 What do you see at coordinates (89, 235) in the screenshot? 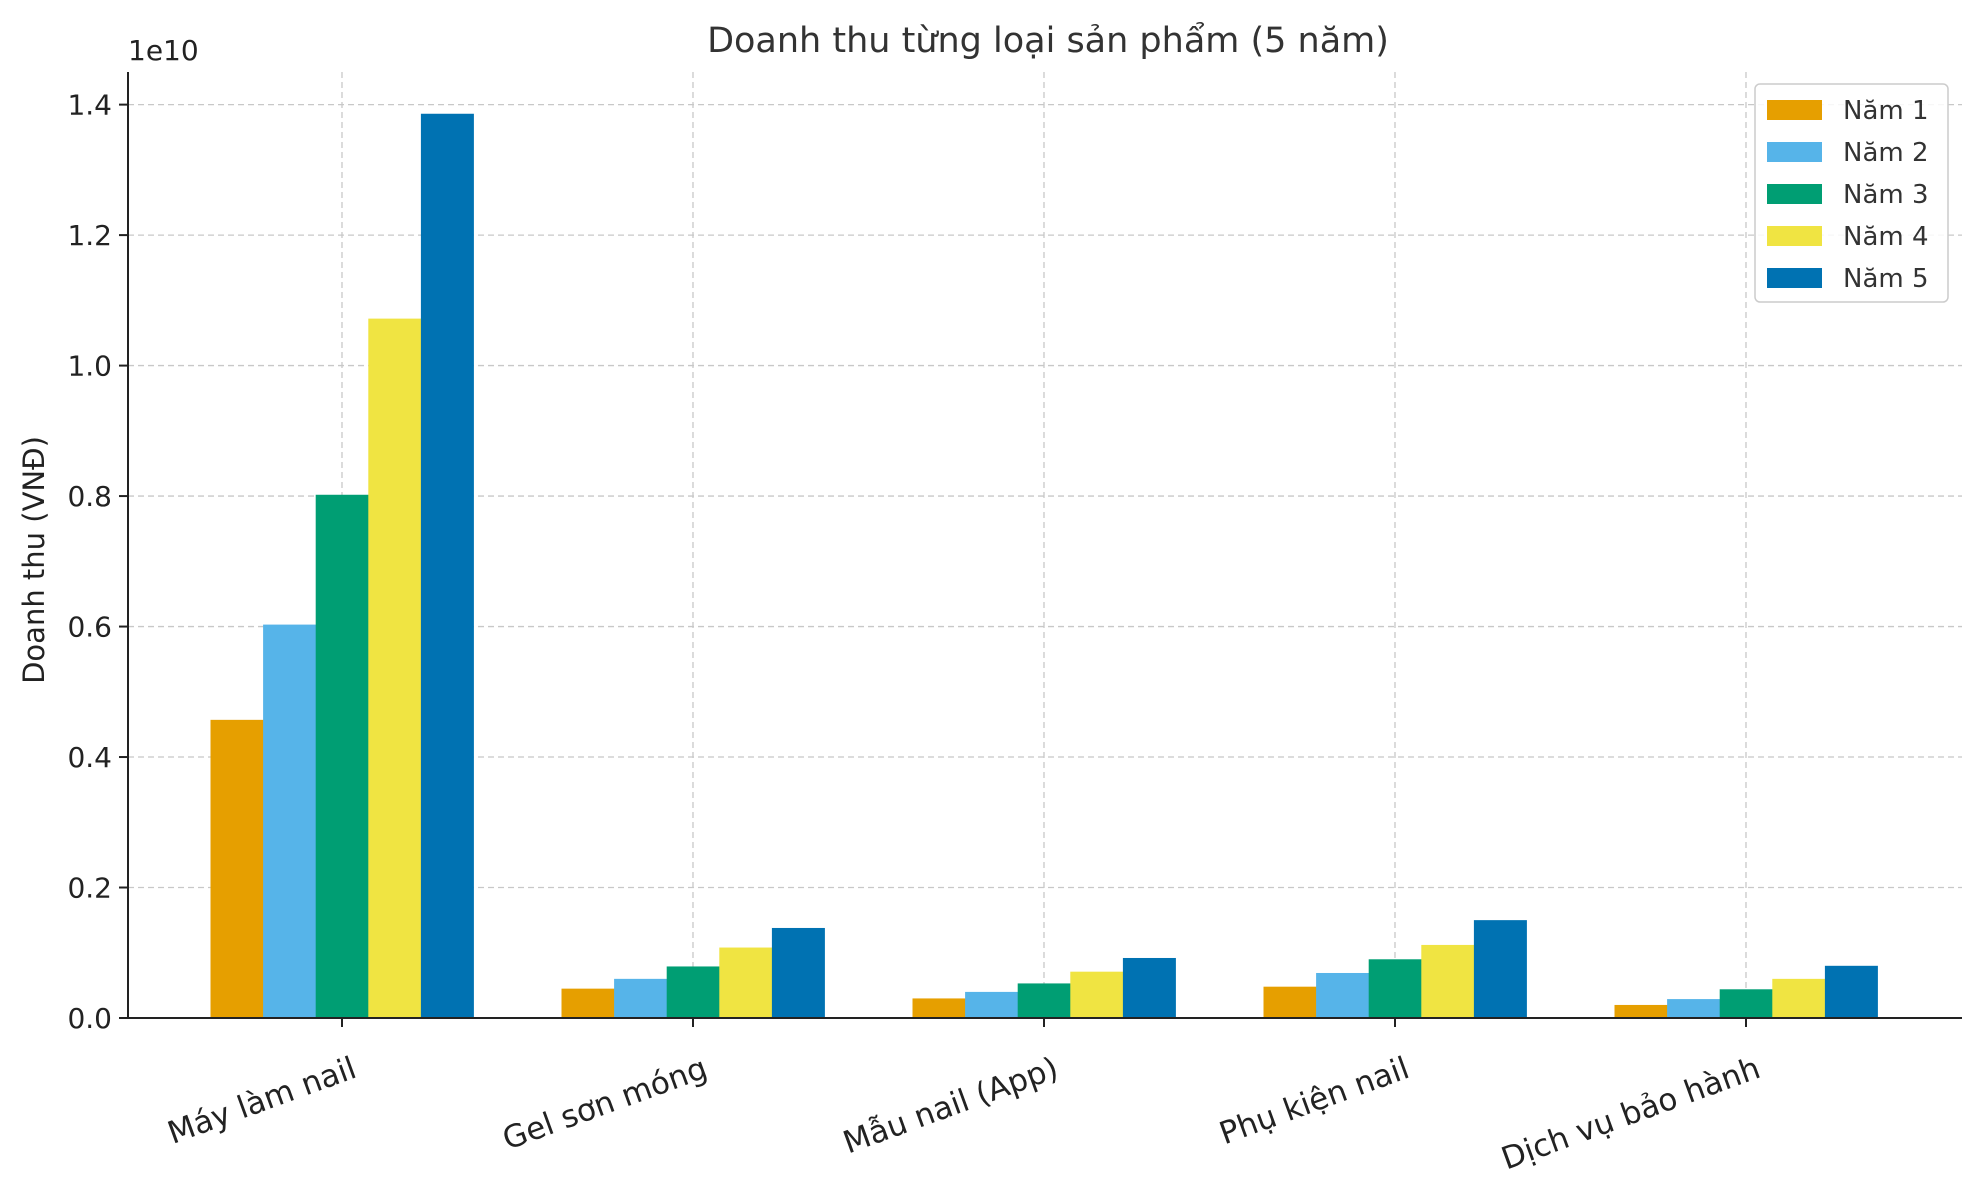
I see `y-tick-label: 1.2` at bounding box center [89, 235].